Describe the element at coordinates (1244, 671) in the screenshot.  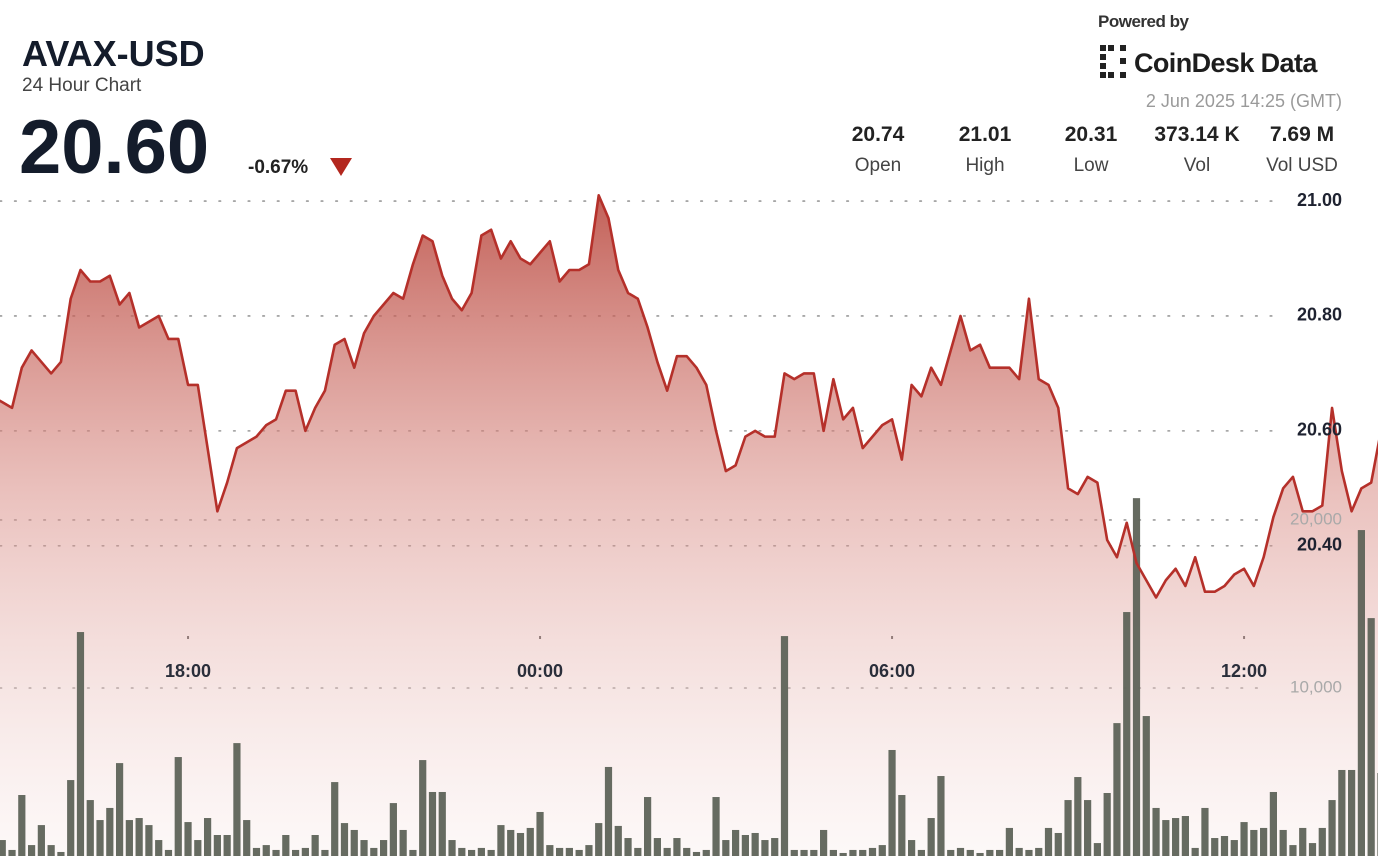
I see `x-tick-label: 12:00` at that location.